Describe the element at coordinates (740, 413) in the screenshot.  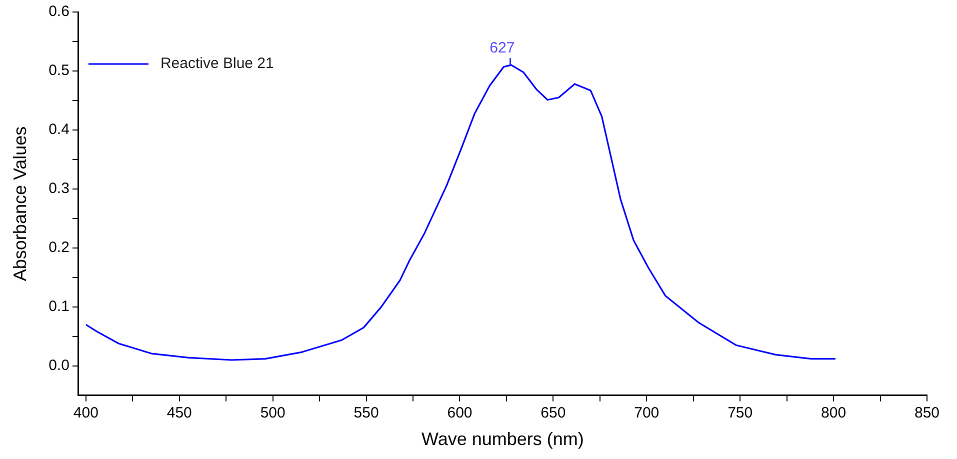
I see `x-tick-label: 750` at that location.